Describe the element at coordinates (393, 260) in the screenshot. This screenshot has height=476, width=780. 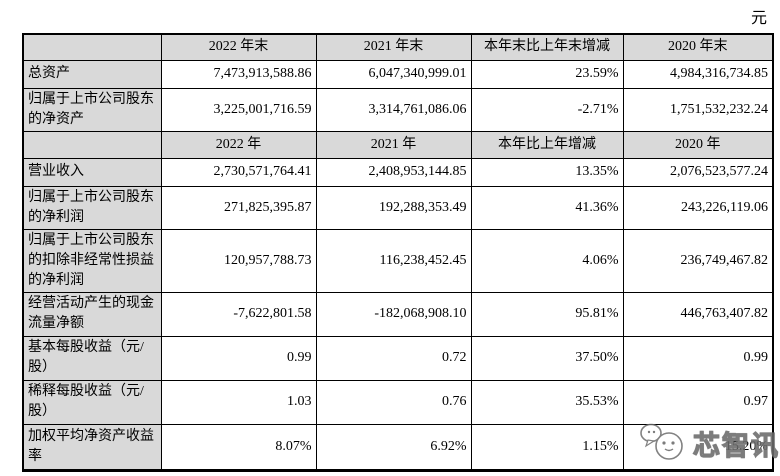
I see `cell-value: 116,238,452.45` at that location.